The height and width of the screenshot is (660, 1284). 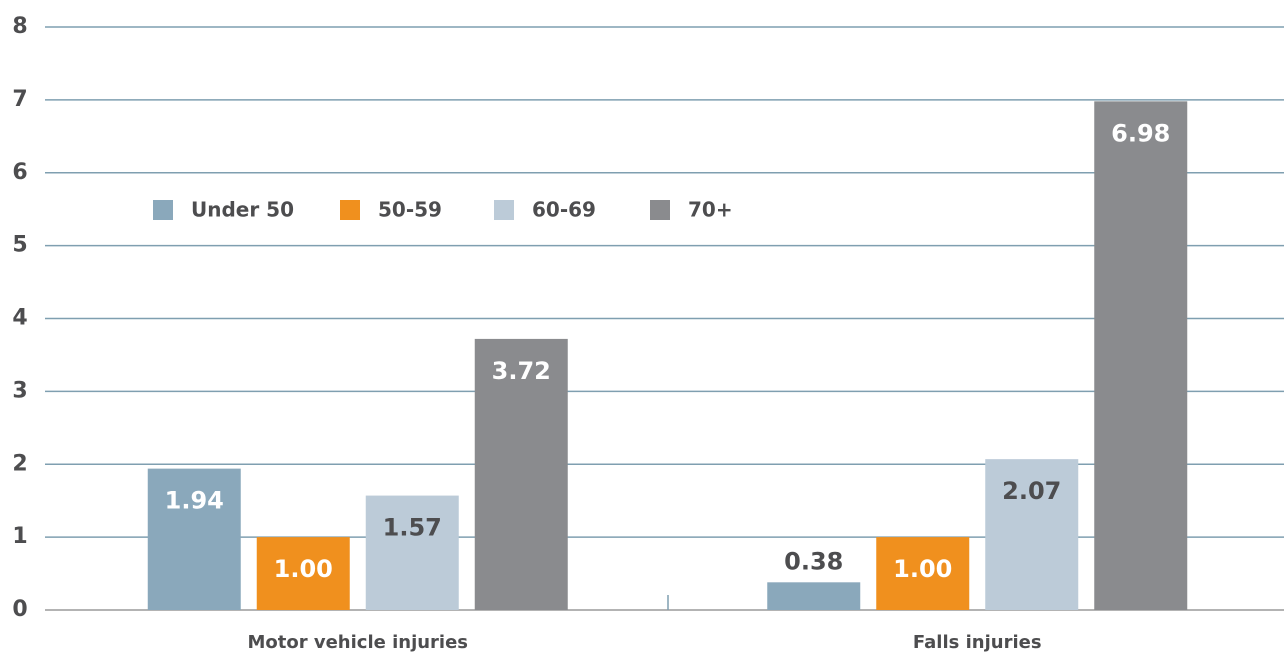 I want to click on y-tick-label: 0, so click(x=19, y=609).